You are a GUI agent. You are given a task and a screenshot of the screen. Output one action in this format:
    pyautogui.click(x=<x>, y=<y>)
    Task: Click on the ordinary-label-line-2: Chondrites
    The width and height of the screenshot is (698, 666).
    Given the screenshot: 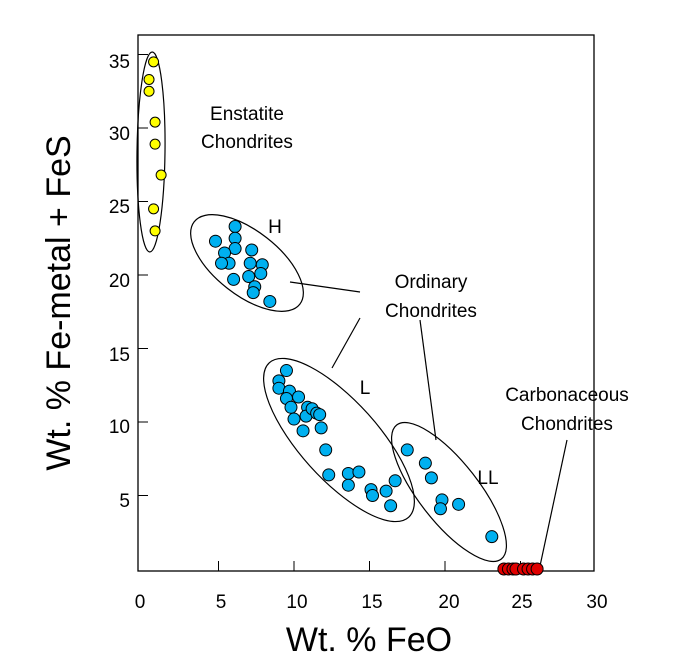 What is the action you would take?
    pyautogui.click(x=431, y=311)
    